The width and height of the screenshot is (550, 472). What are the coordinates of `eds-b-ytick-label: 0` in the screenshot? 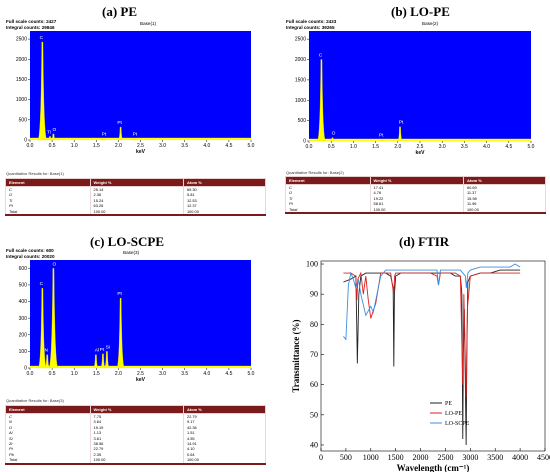 It's located at (304, 142).